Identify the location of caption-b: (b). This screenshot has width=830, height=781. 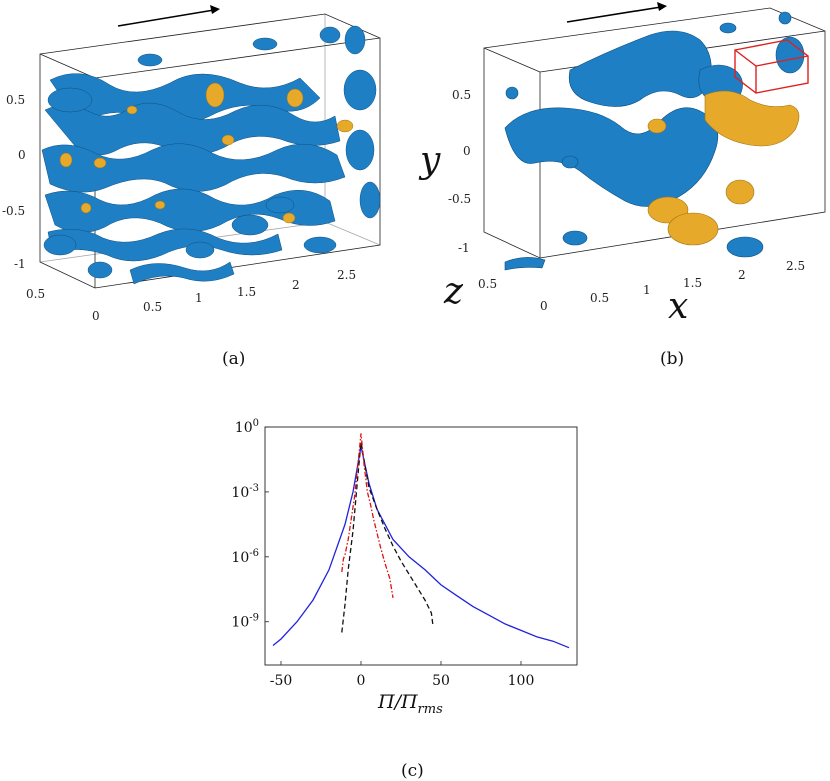
(672, 359).